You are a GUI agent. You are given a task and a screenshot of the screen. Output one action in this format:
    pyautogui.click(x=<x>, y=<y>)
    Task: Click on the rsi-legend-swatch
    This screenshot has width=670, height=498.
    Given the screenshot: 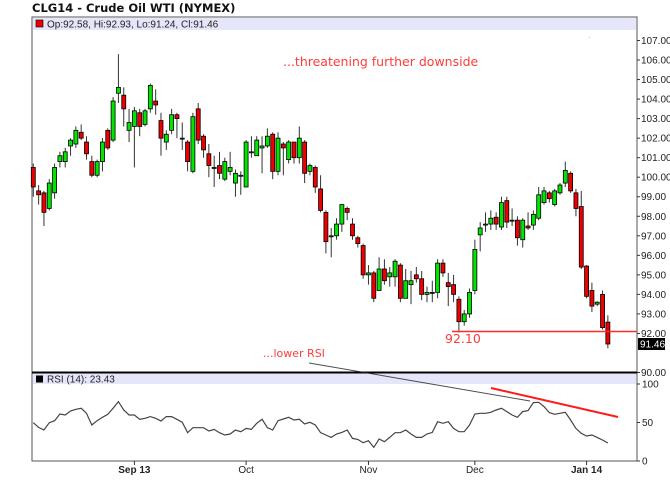 What is the action you would take?
    pyautogui.click(x=39, y=379)
    